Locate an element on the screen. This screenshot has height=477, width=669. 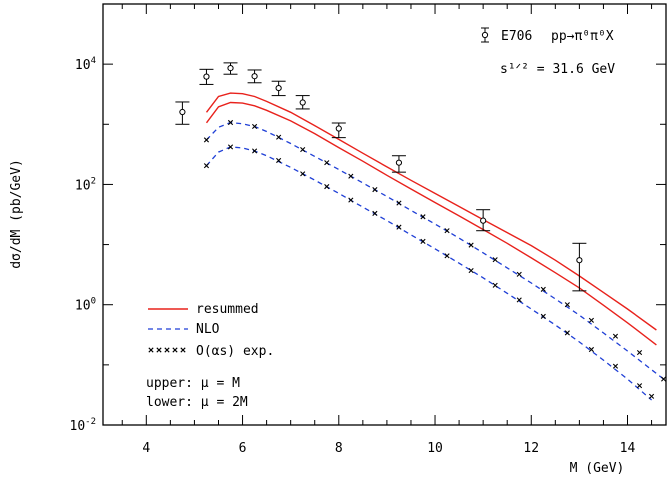
legend-resummed-label: resummed is located at coordinates (227, 309).